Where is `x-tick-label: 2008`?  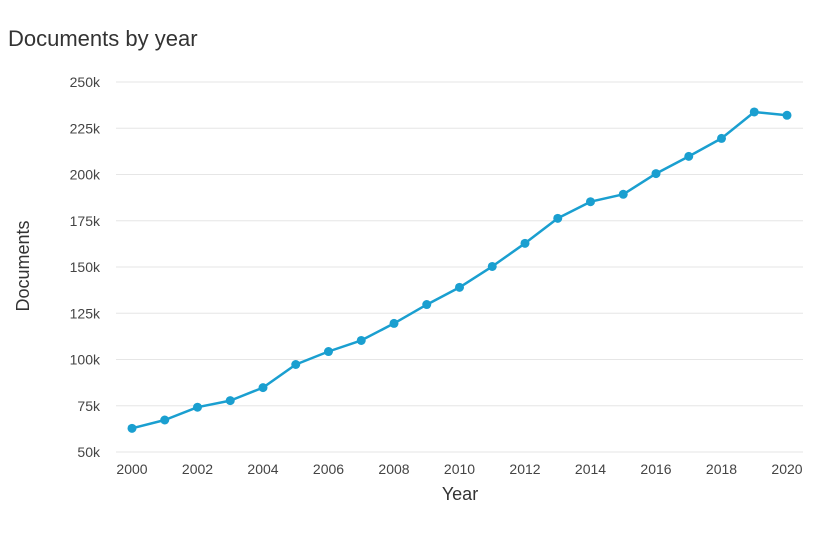
x-tick-label: 2008 is located at coordinates (393, 469).